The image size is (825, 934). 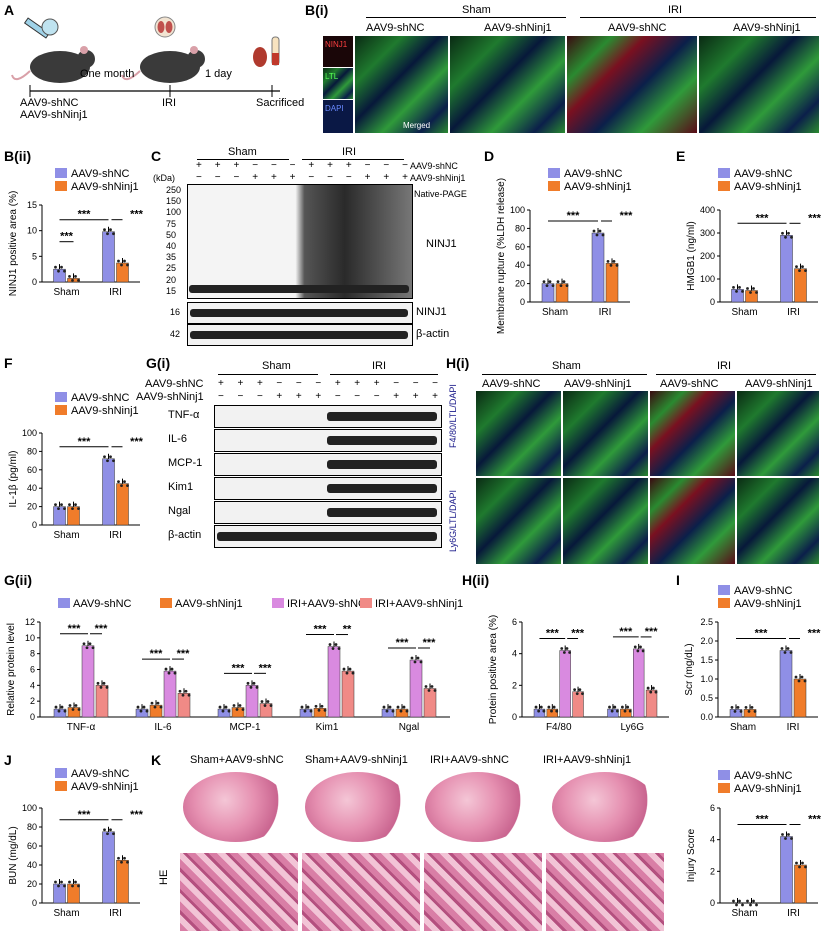 I want to click on i-ytick-label-5: 2.5, so click(x=706, y=622).